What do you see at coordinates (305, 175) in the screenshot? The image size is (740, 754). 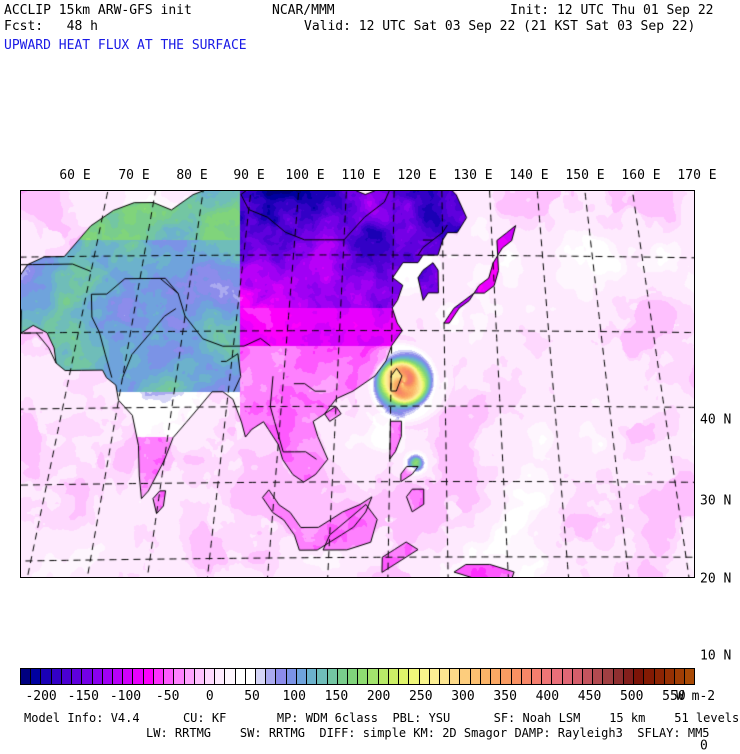 I see `lon-label-4: 100 E` at bounding box center [305, 175].